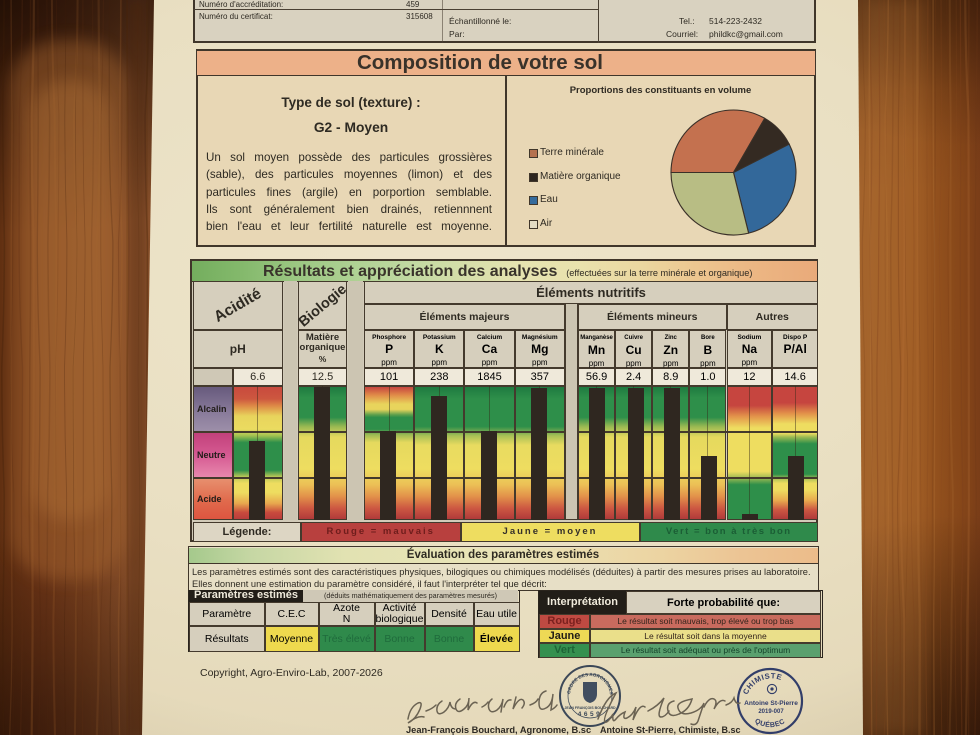 The width and height of the screenshot is (980, 735). What do you see at coordinates (472, 678) in the screenshot?
I see `svg-text: ORDRE DES AGRONOMES DU QC` at bounding box center [472, 678].